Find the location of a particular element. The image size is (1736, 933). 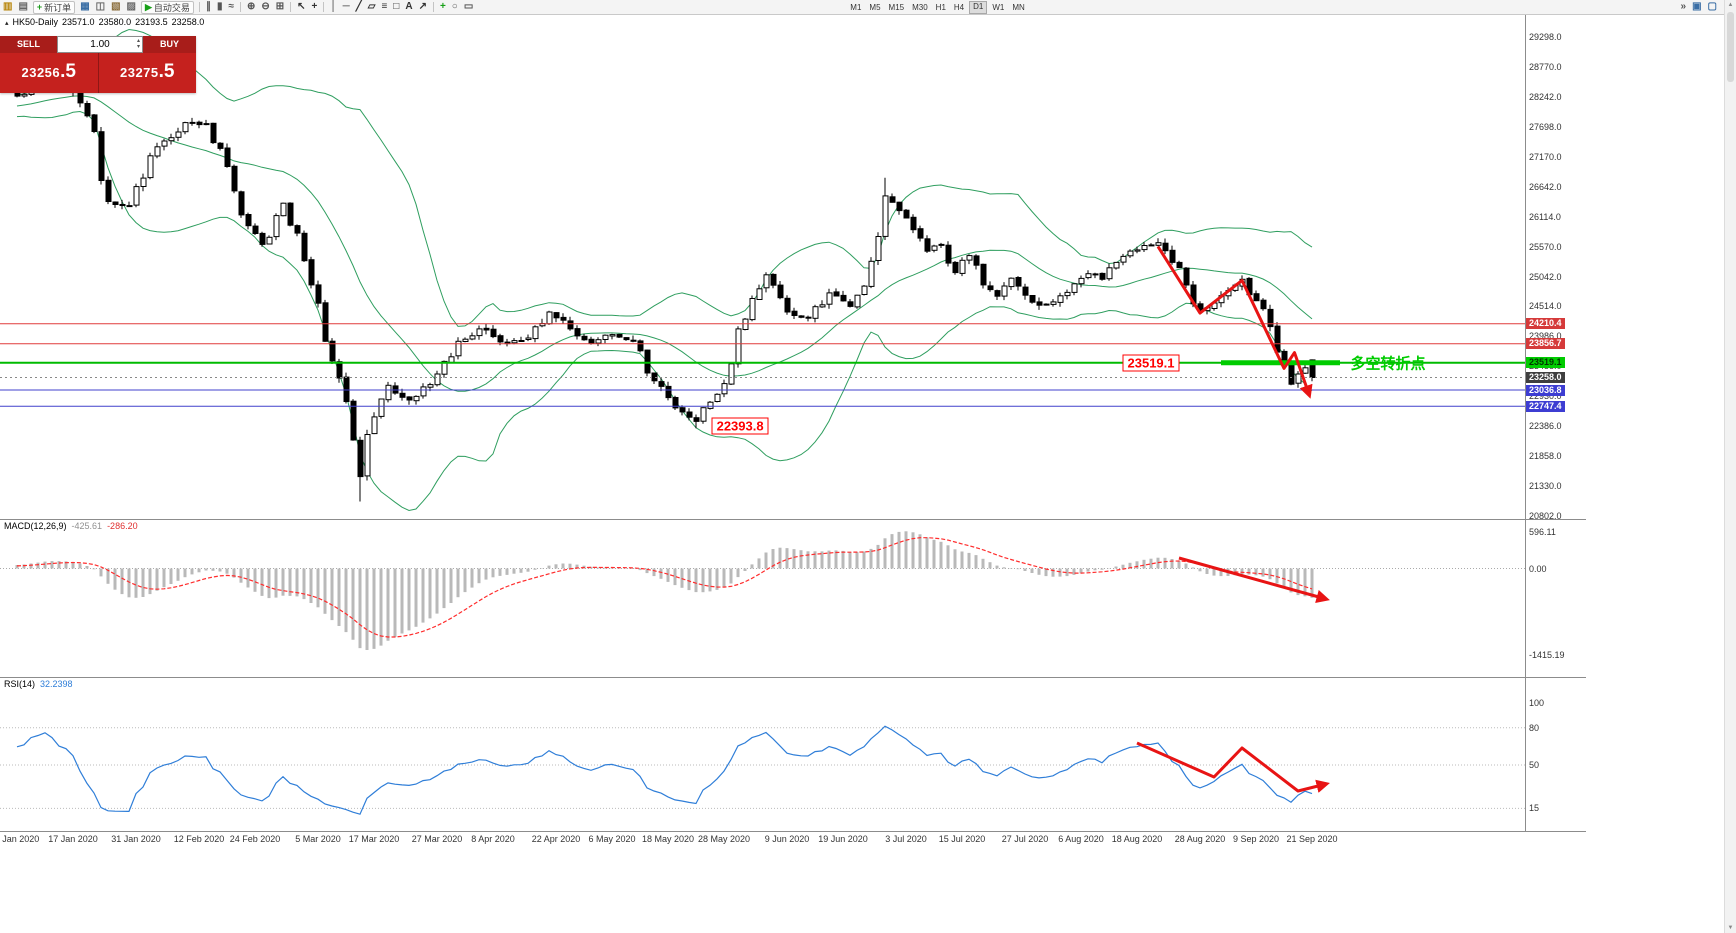

lot-up-icon: ▴ is located at coordinates (138, 41).